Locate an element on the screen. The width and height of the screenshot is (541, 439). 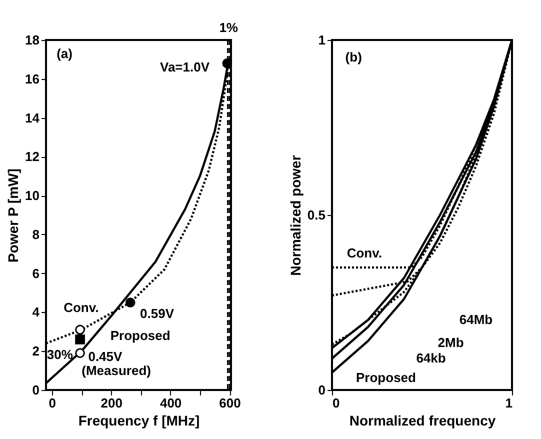
y-tick-label: 18 is located at coordinates (32, 40).